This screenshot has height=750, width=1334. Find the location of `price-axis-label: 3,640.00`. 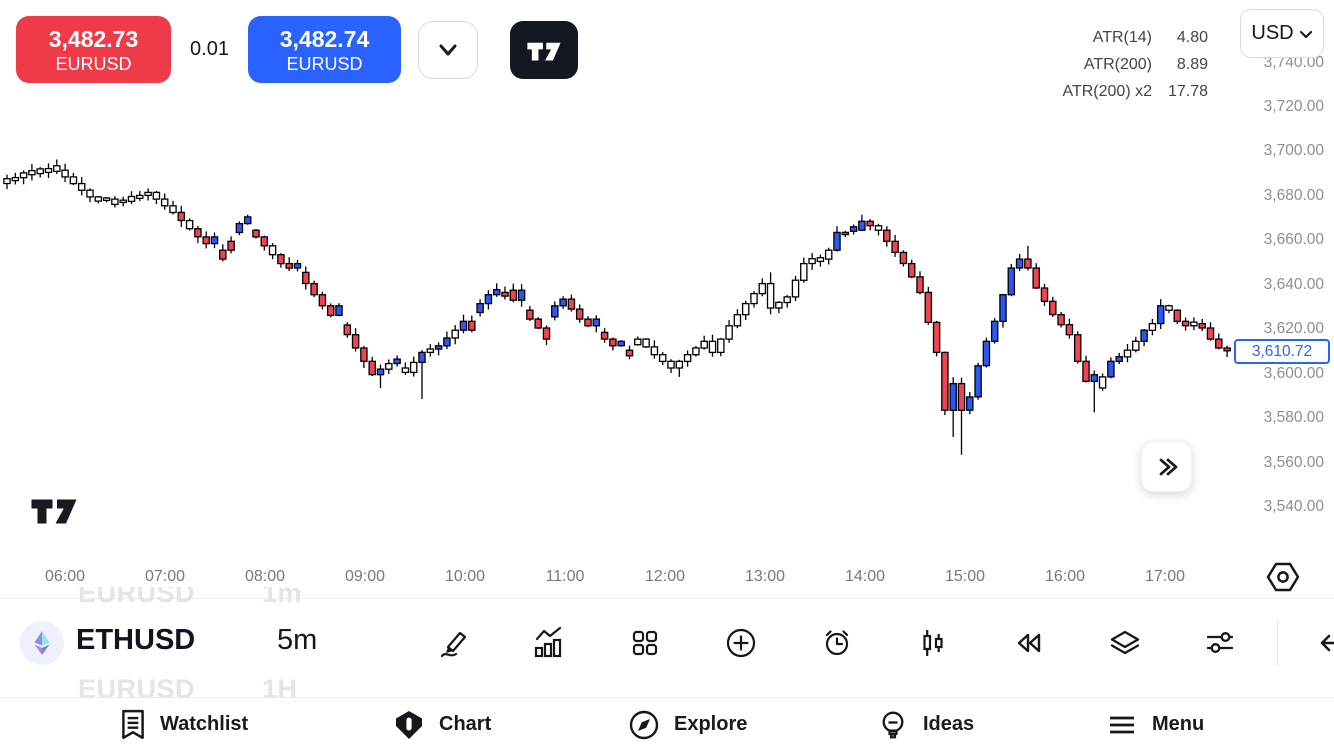

price-axis-label: 3,640.00 is located at coordinates (1293, 284).